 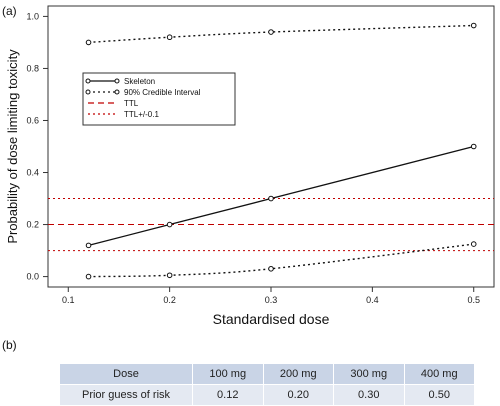 I want to click on table-header-cell: 300 mg, so click(x=369, y=374).